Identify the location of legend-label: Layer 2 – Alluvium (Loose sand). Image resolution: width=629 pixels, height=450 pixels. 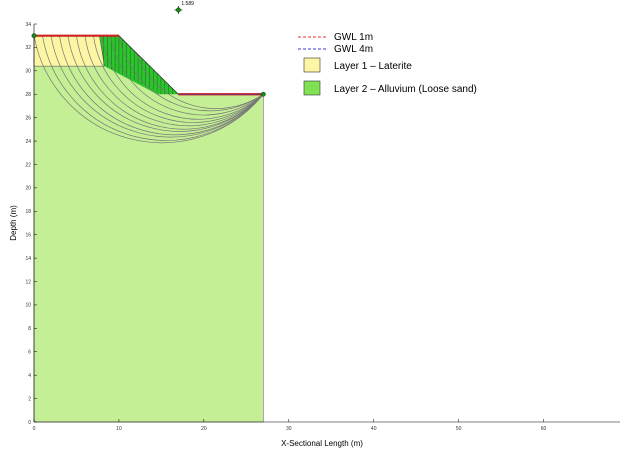
(405, 89).